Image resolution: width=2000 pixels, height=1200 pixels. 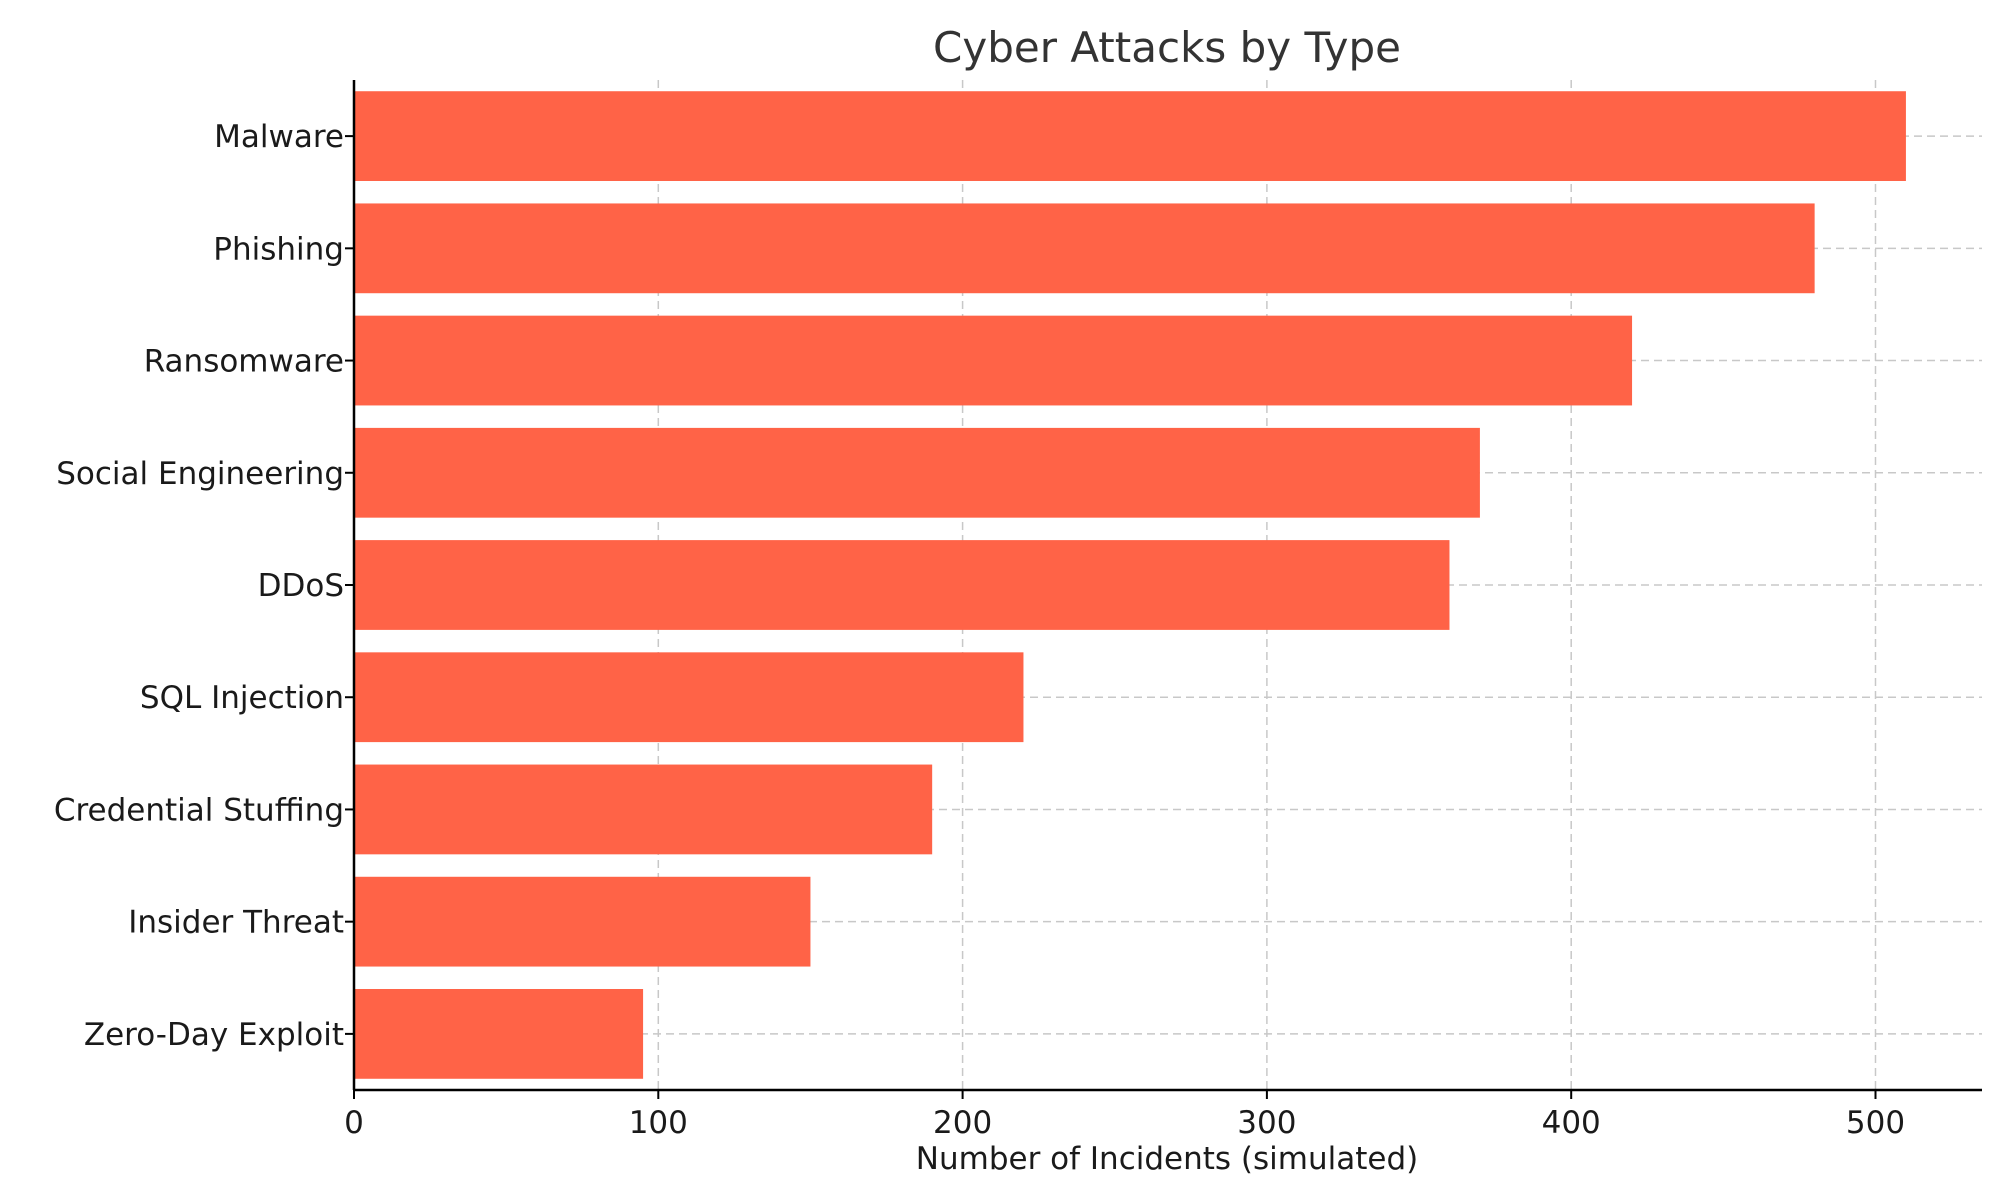 I want to click on bar-ransomware, so click(x=993, y=360).